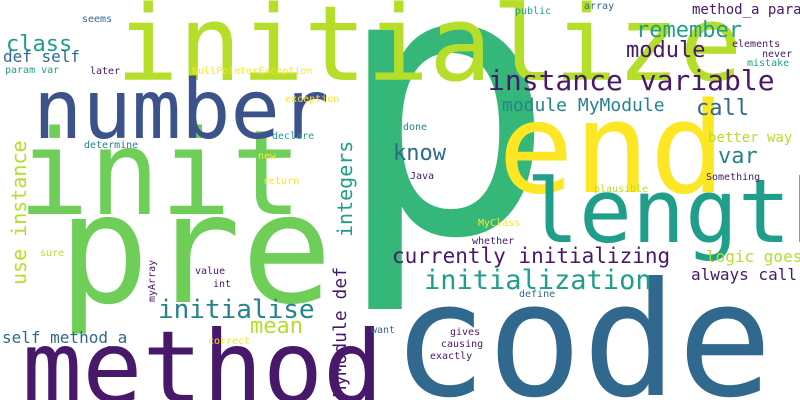 This screenshot has width=800, height=400. What do you see at coordinates (493, 241) in the screenshot?
I see `word-whether: whether` at bounding box center [493, 241].